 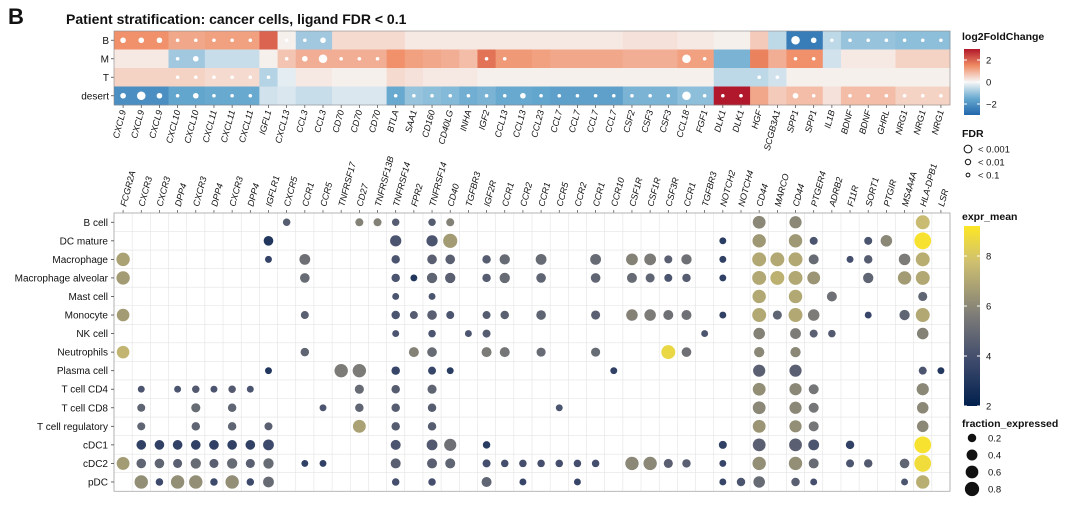 I want to click on expr-legend-label: 8, so click(x=988, y=257).